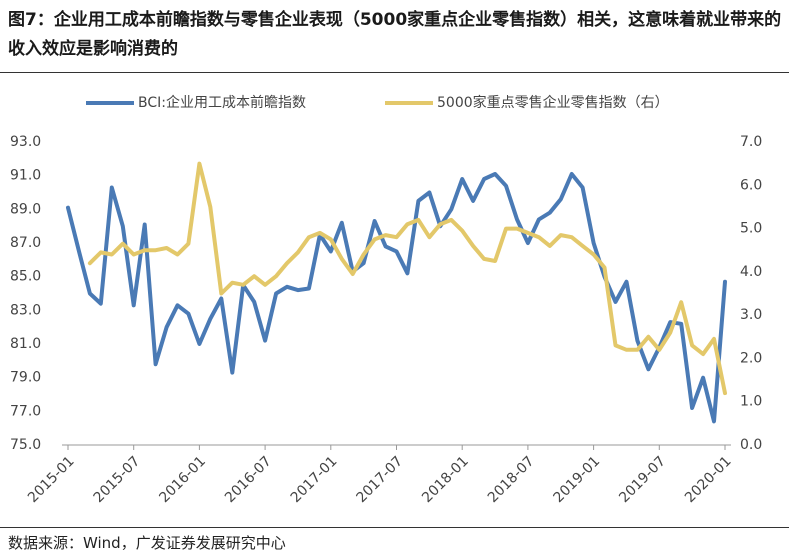  Describe the element at coordinates (222, 102) in the screenshot. I see `legend-label: BCI:企业用工成本前瞻指数` at that location.